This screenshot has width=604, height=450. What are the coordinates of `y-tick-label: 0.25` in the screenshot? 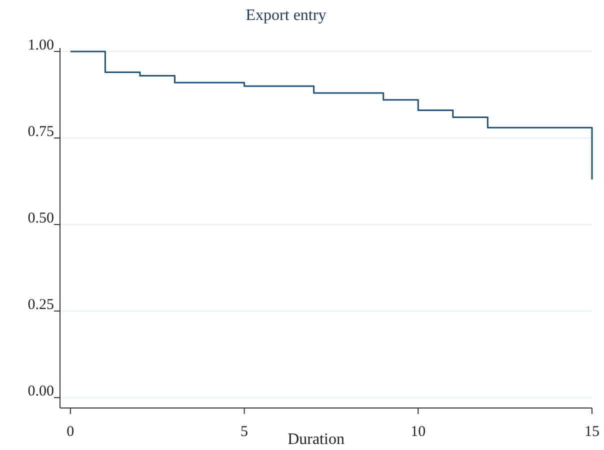 It's located at (41, 305).